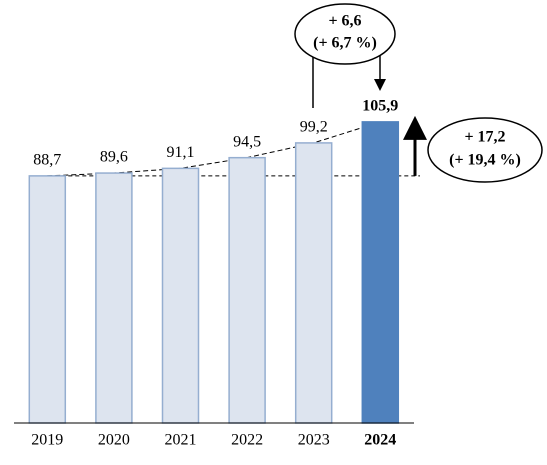 The image size is (547, 465). Describe the element at coordinates (484, 137) in the screenshot. I see `annotation-text: + 17,2` at that location.